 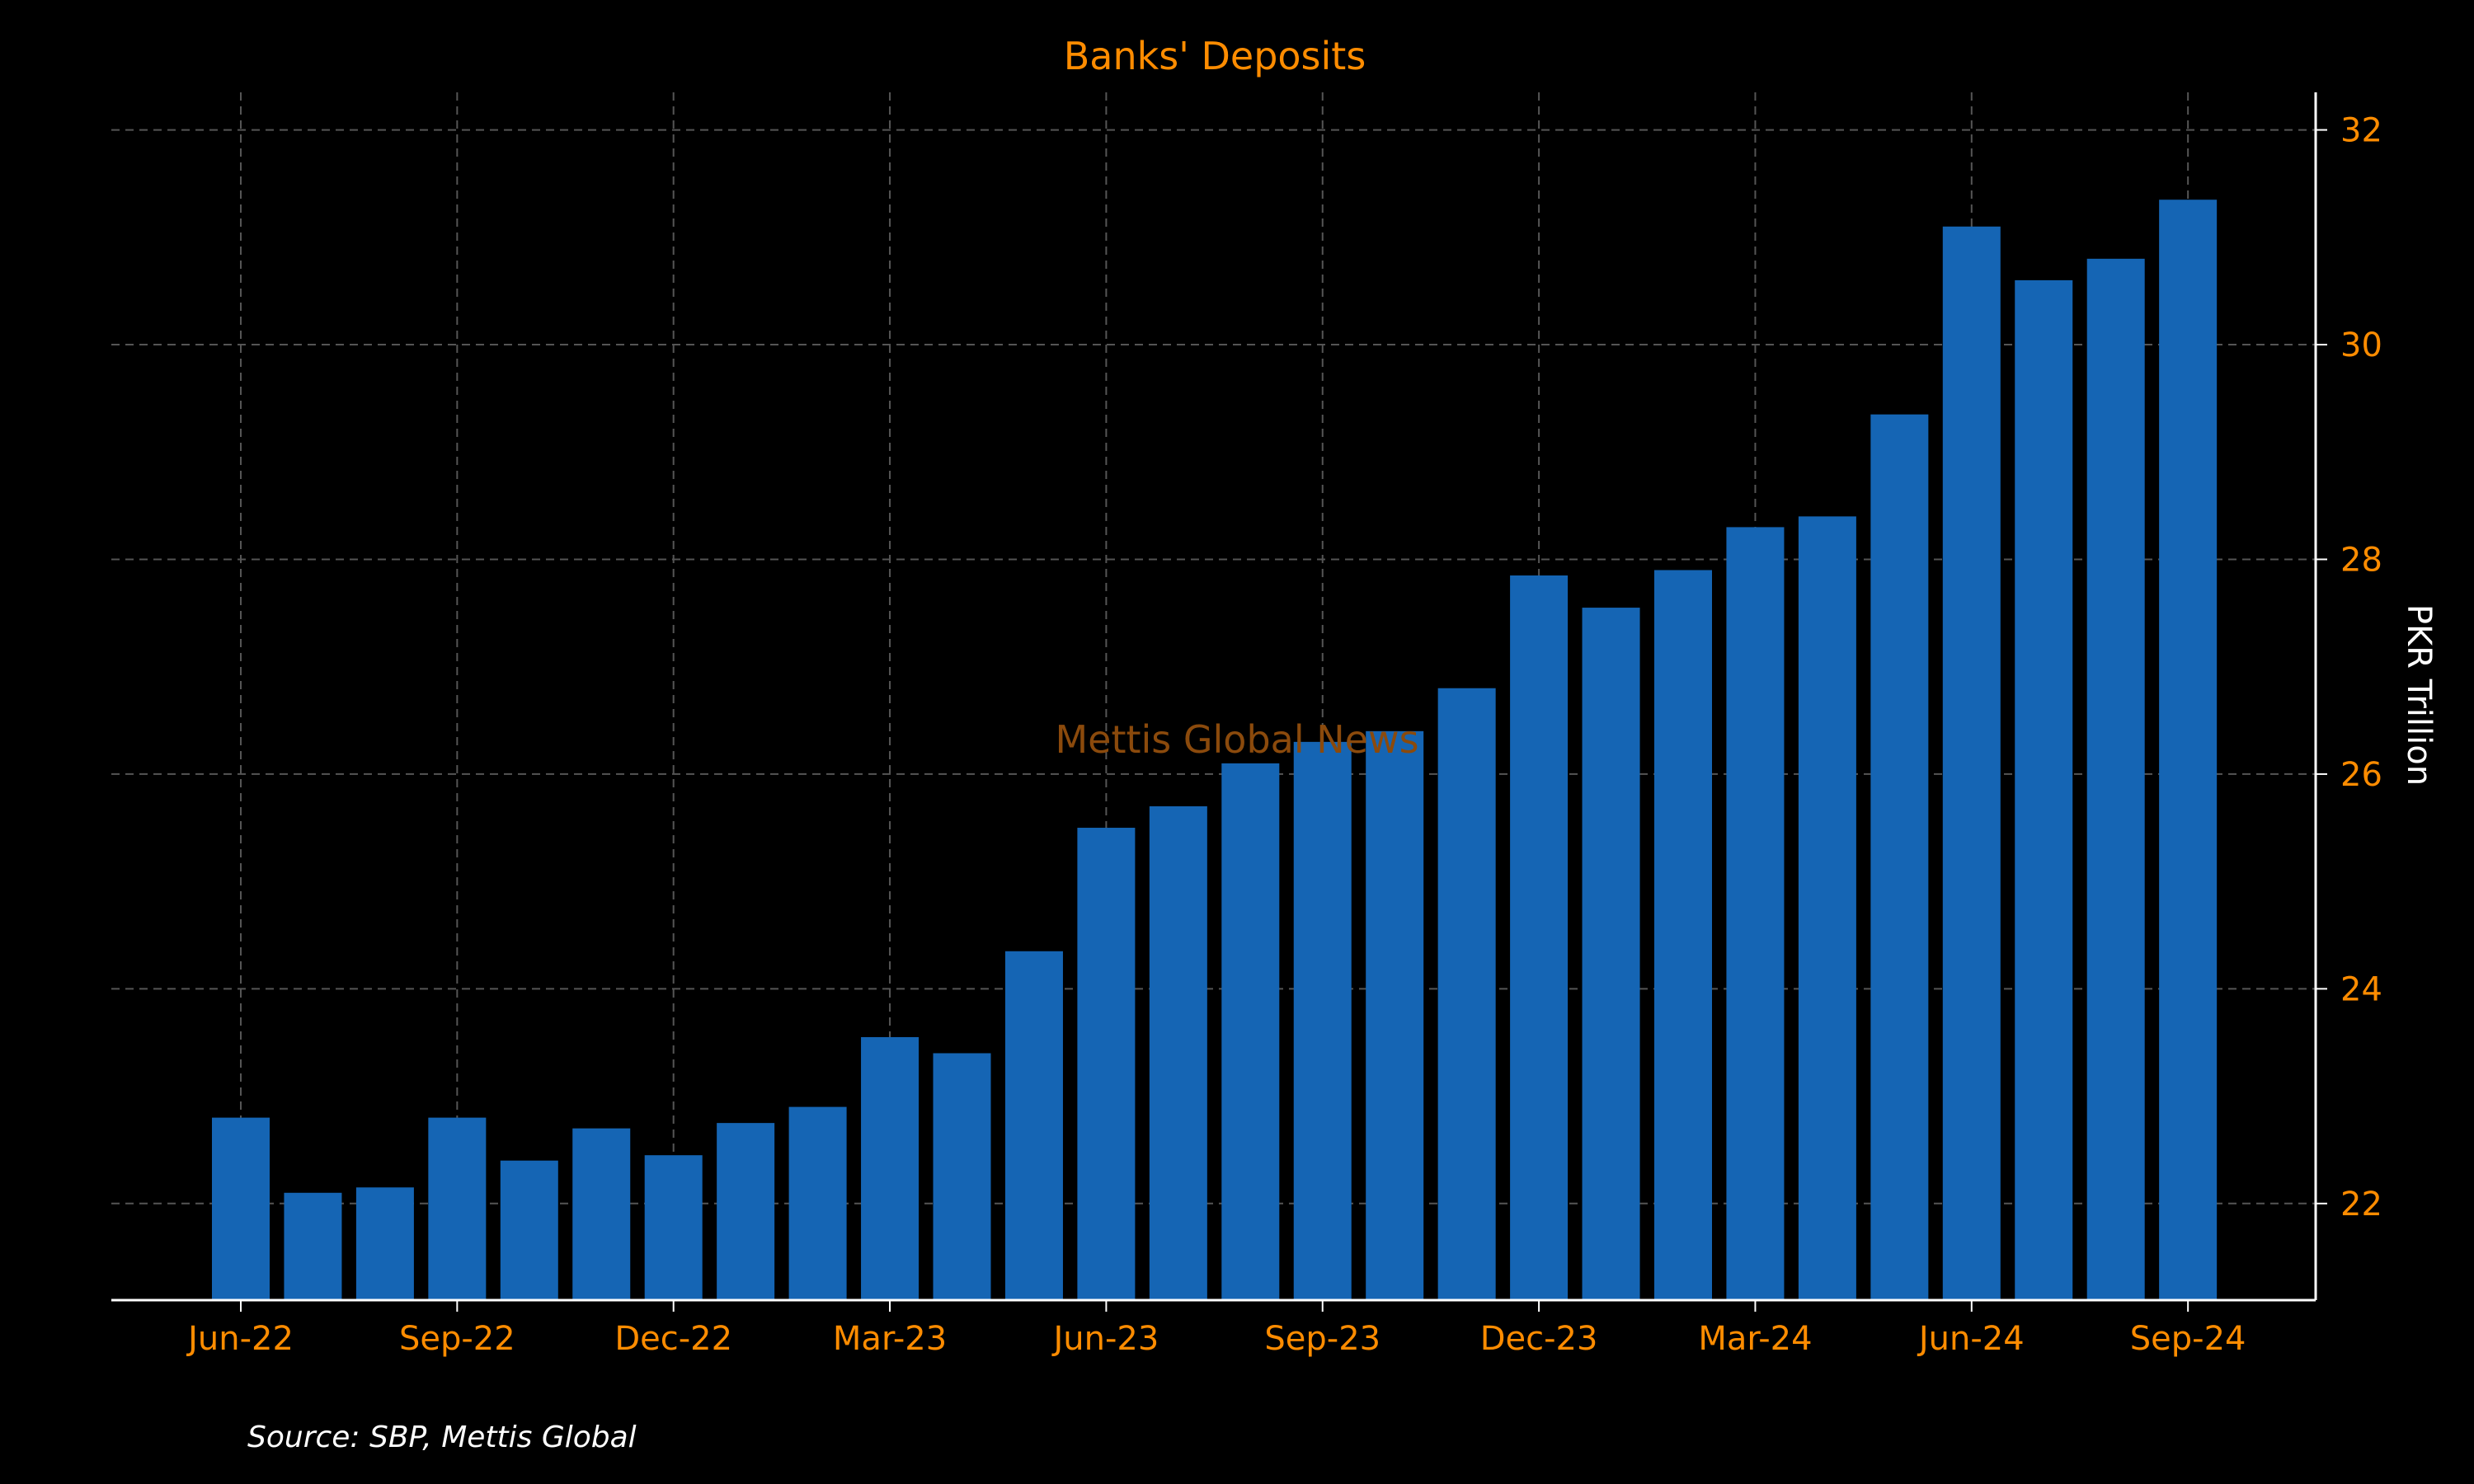 I want to click on y-tick-label: 30, so click(x=2361, y=345).